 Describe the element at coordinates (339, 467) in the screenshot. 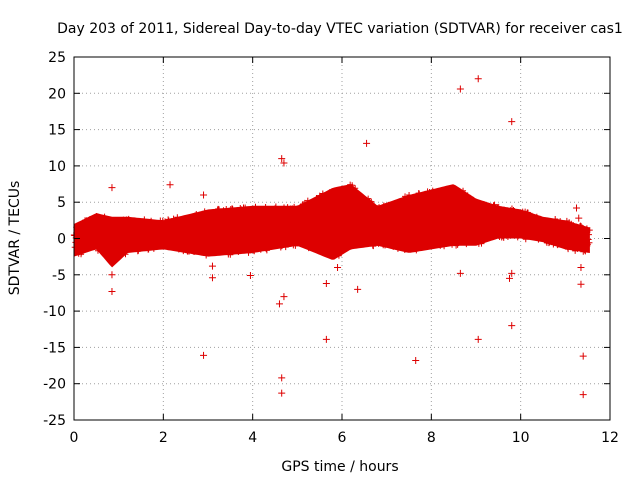

I see `x-axis-title: GPS time / hours` at that location.